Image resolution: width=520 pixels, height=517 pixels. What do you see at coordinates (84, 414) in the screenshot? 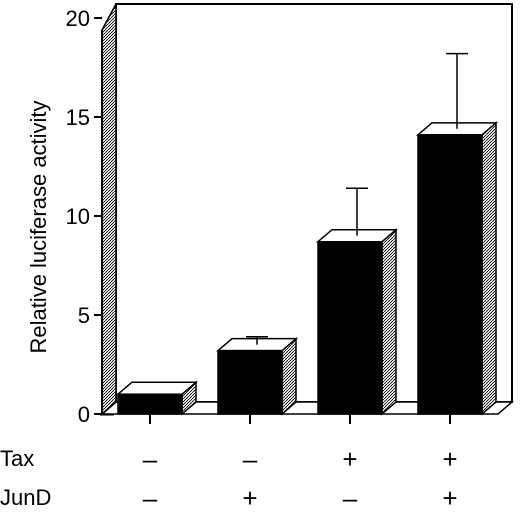
I see `y-tick-label: 0` at bounding box center [84, 414].